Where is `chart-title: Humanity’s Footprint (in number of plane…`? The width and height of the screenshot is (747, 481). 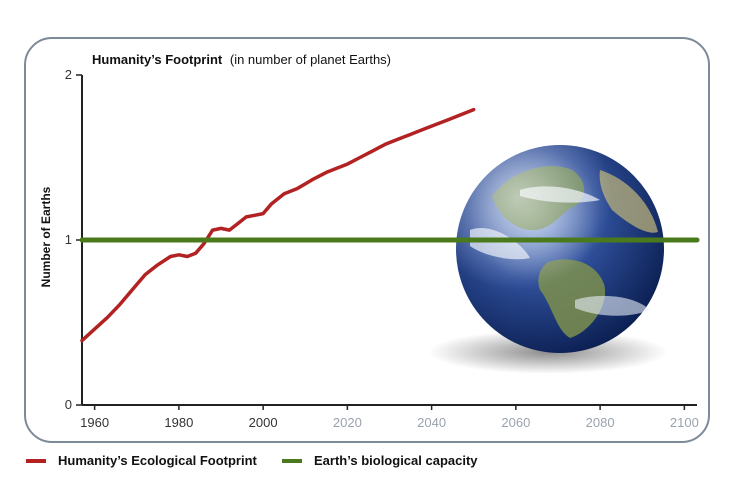
chart-title: Humanity’s Footprint (in number of plane… is located at coordinates (241, 59).